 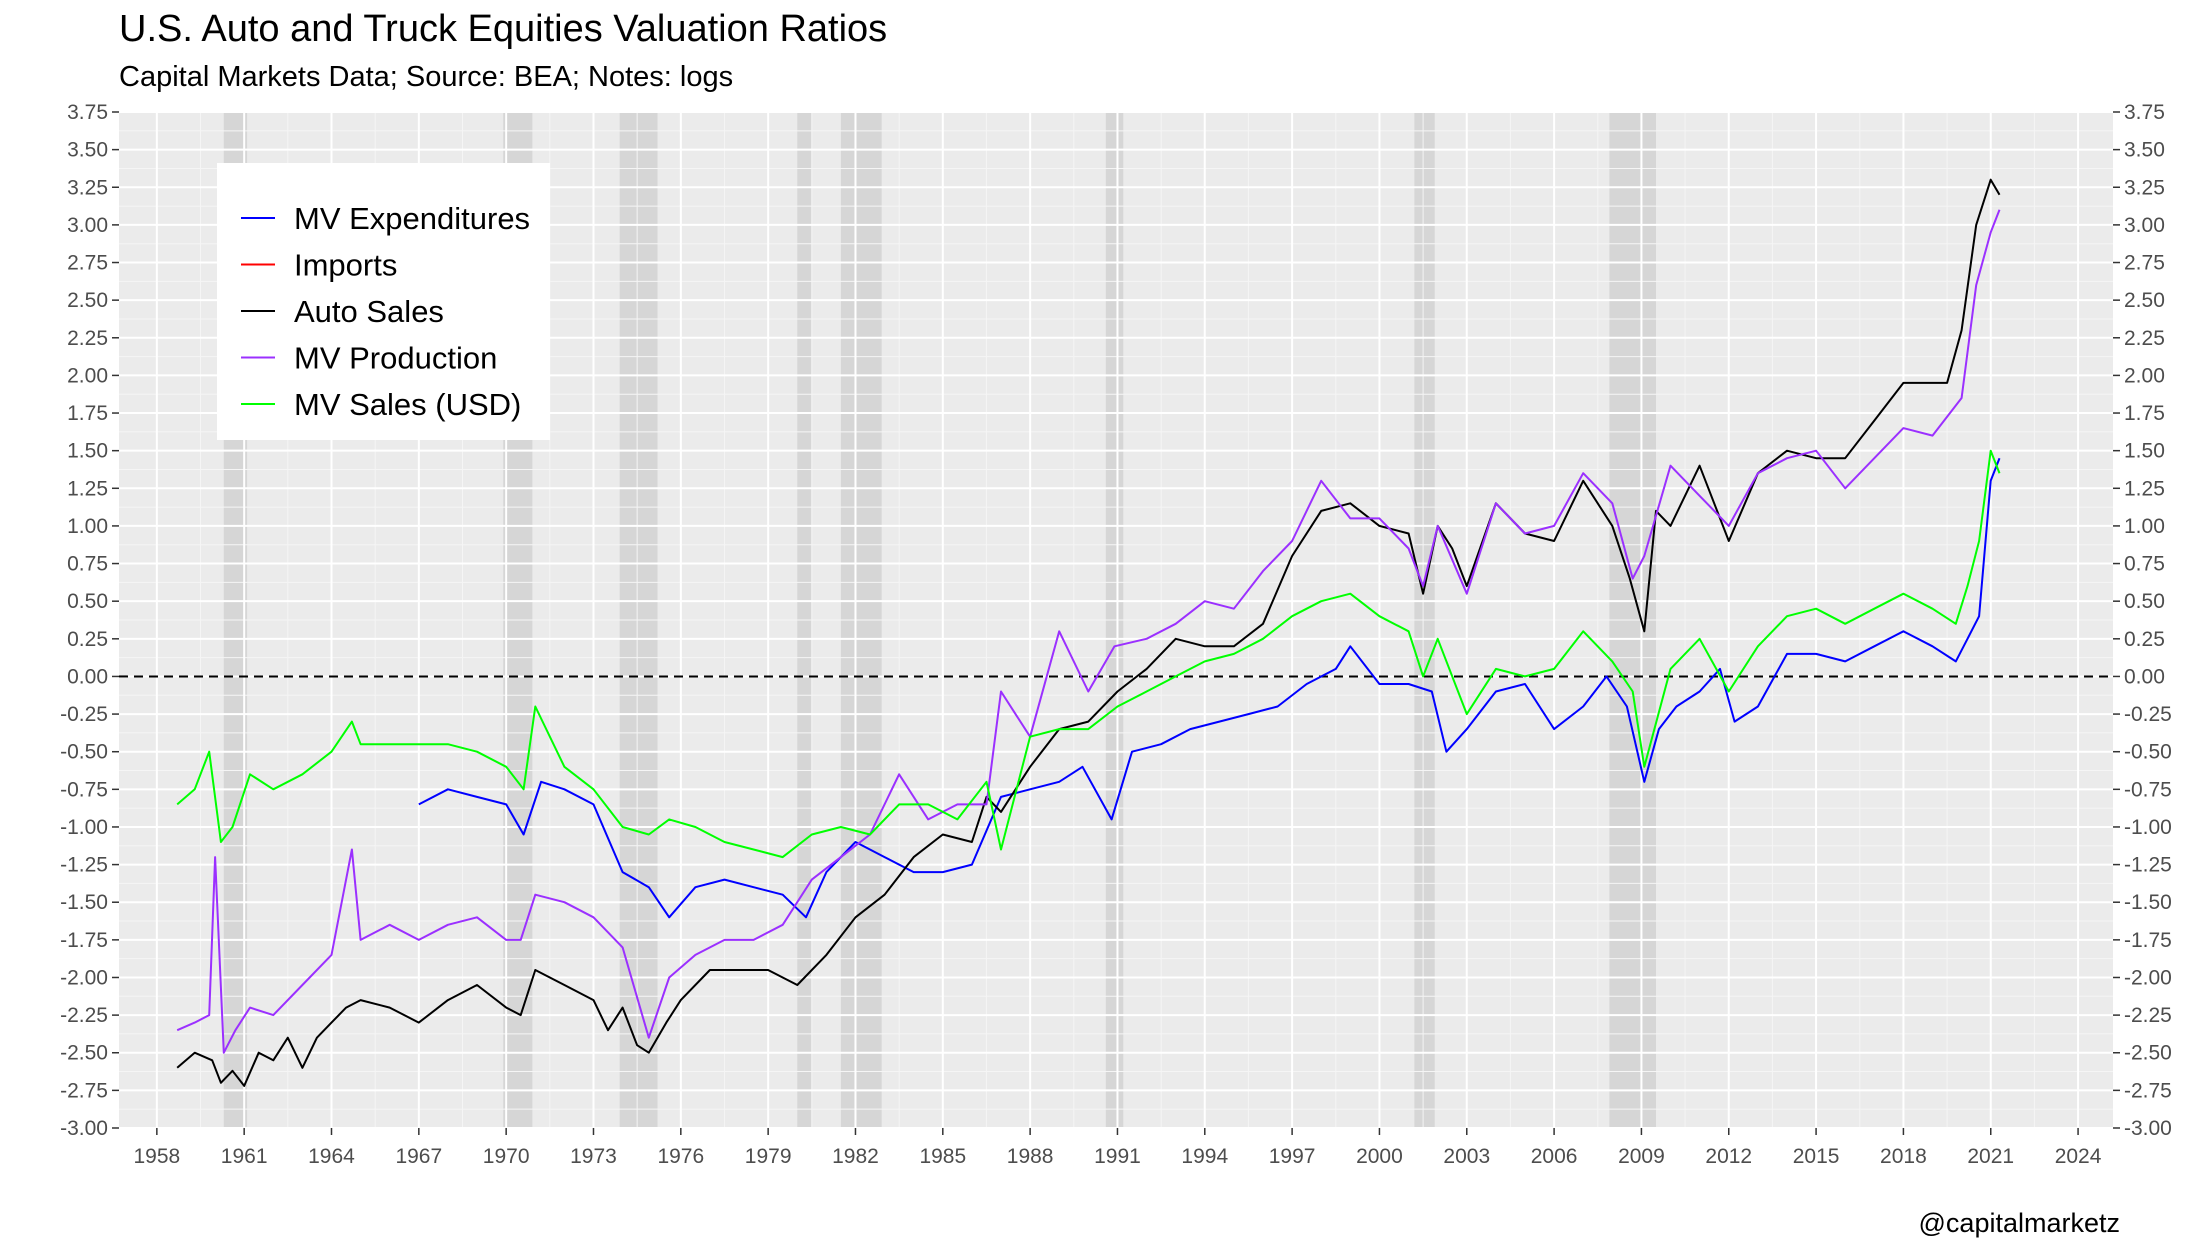 What do you see at coordinates (87, 187) in the screenshot?
I see `y-tick-label-left: 3.25` at bounding box center [87, 187].